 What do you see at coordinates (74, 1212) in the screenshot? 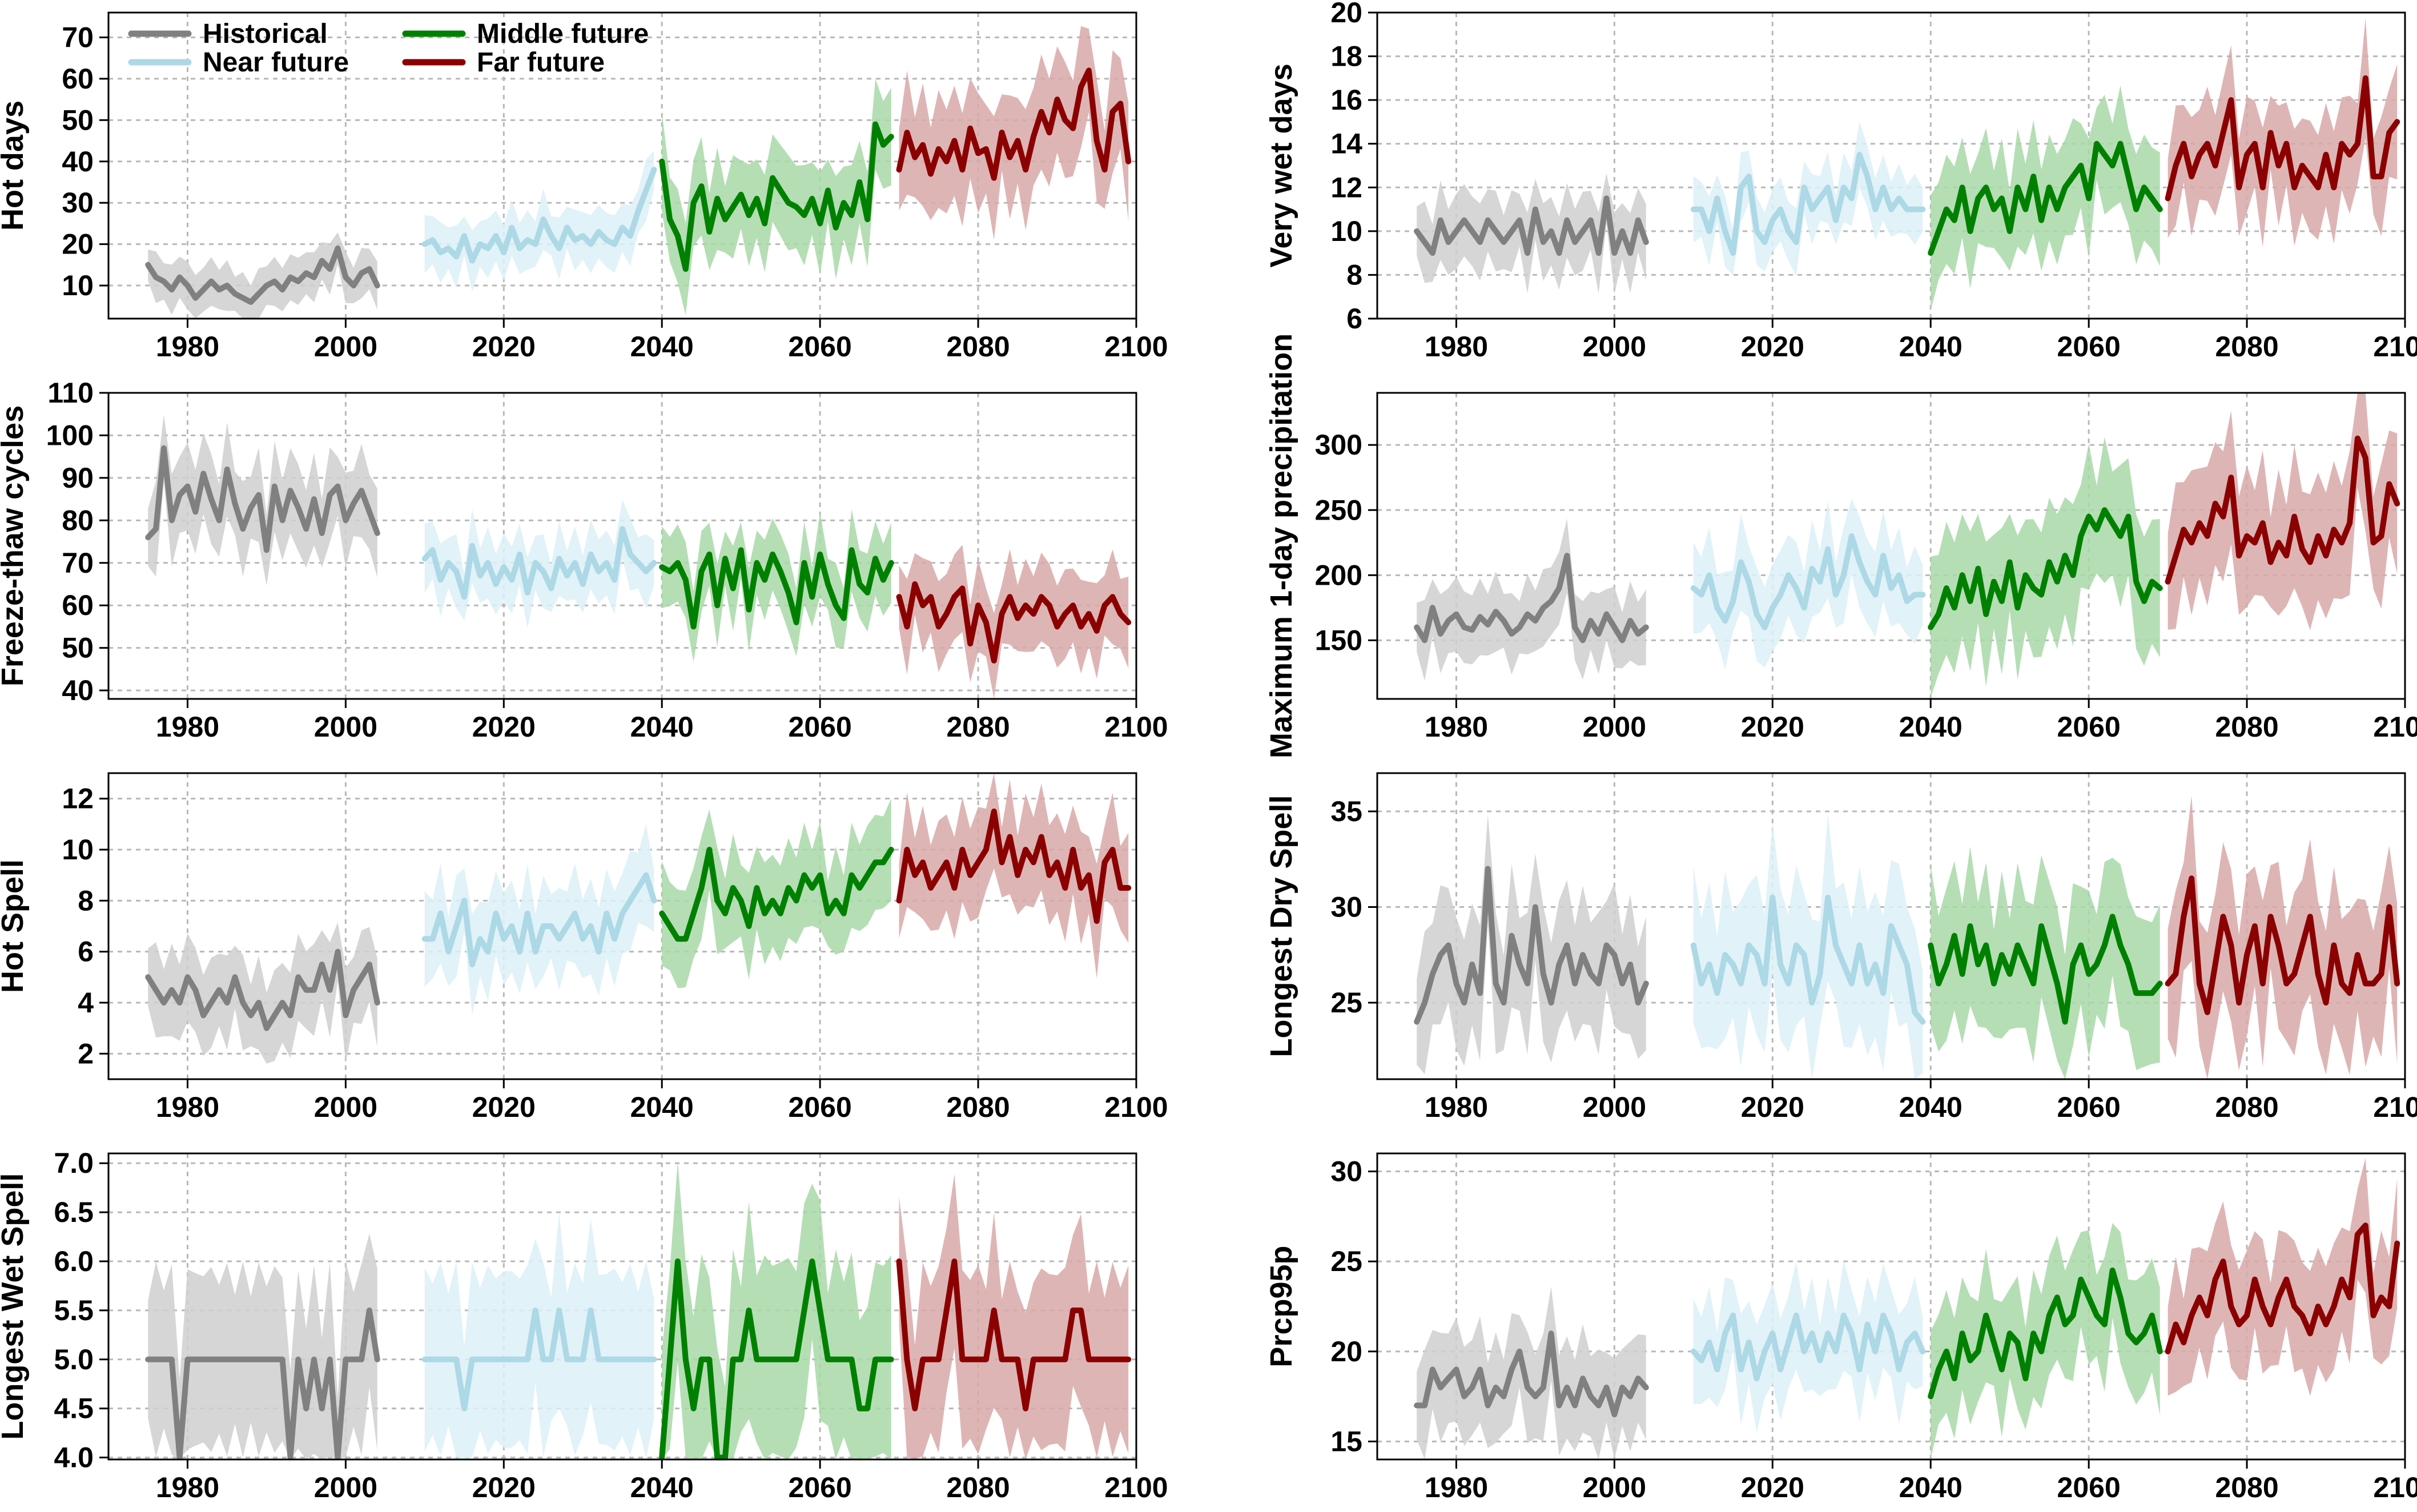
I see `y-tick-label: 6.5` at bounding box center [74, 1212].